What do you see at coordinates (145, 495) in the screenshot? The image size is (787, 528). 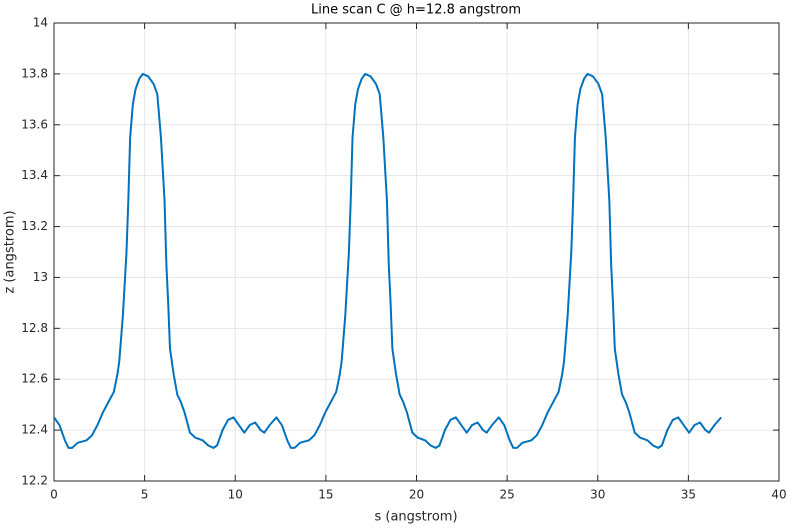 I see `x-tick-label: 5` at bounding box center [145, 495].